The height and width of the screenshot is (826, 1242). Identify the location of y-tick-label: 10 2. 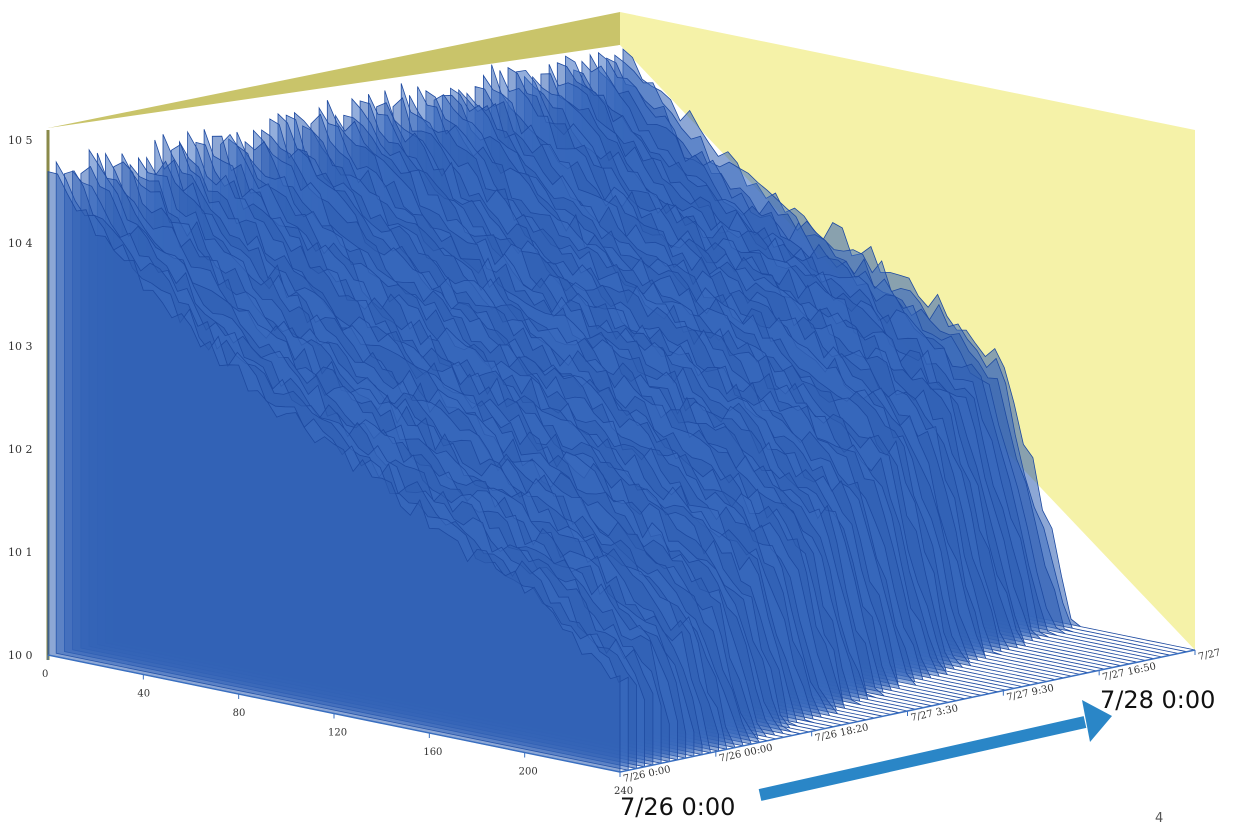
(20, 449).